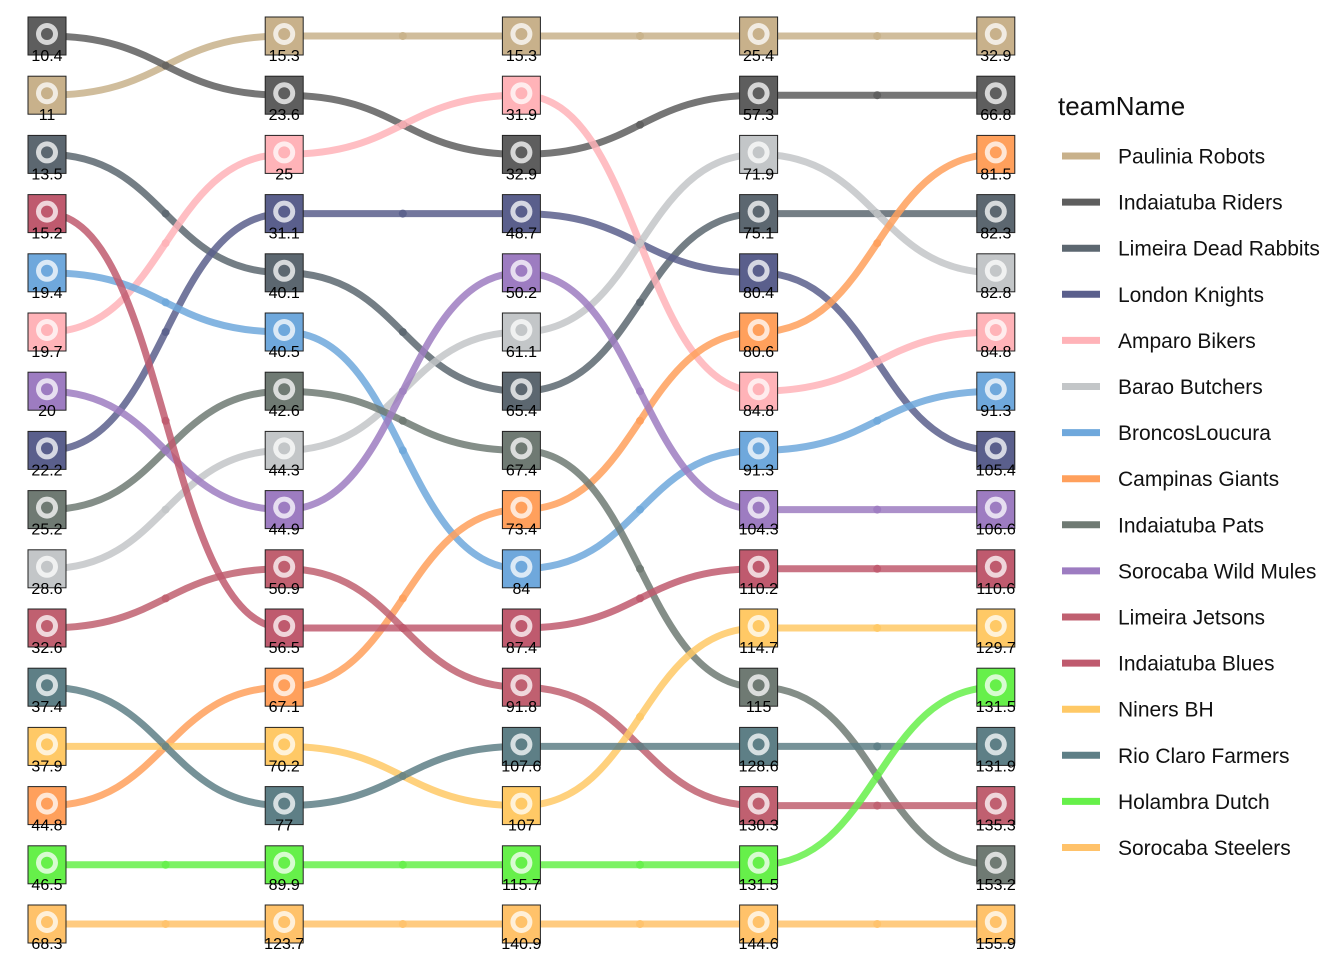 The image size is (1344, 960). I want to click on legend-label-holambra-dutch: Holambra Dutch, so click(1194, 802).